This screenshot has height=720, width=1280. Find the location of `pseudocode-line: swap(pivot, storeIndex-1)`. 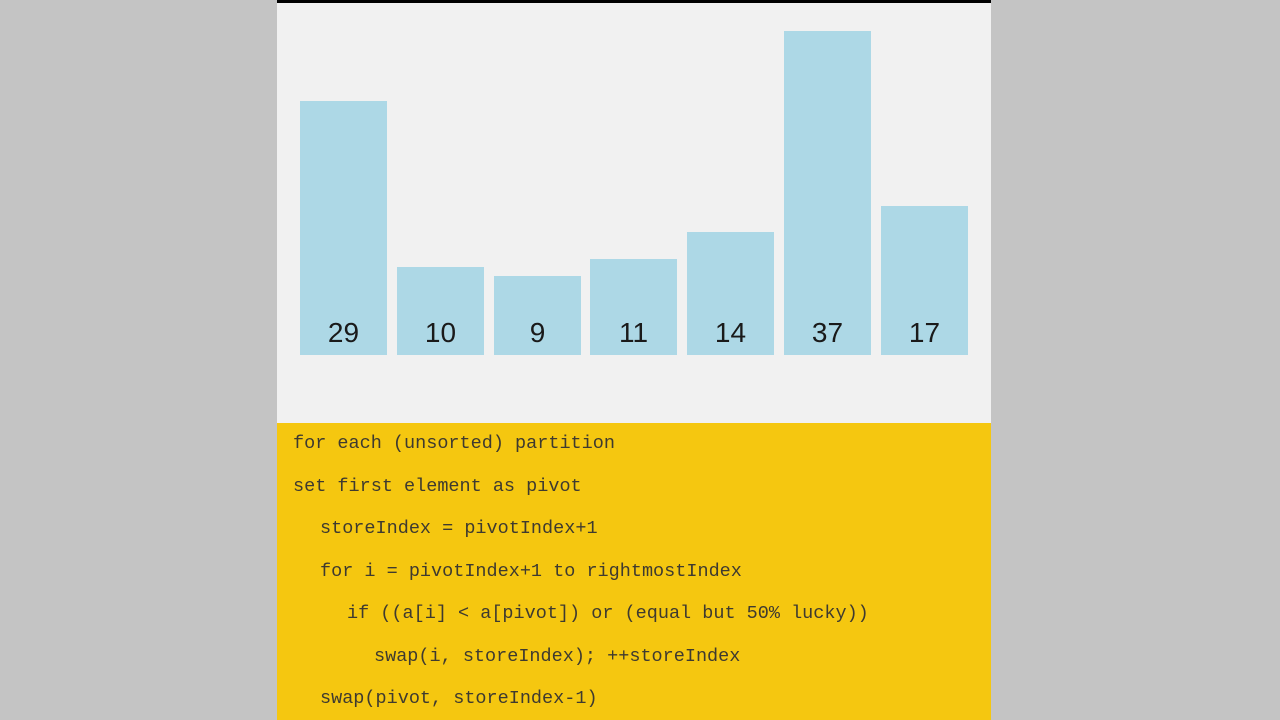

pseudocode-line: swap(pivot, storeIndex-1) is located at coordinates (459, 698).